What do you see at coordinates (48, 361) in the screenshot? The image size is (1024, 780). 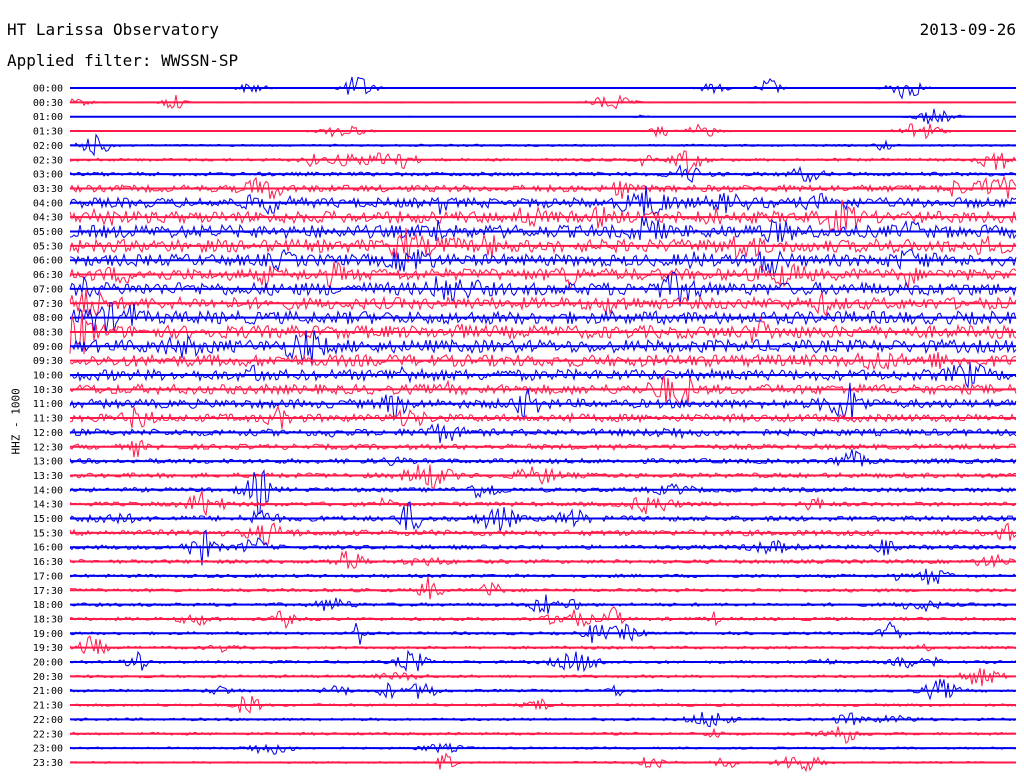 I see `row-label-0930: 09:30` at bounding box center [48, 361].